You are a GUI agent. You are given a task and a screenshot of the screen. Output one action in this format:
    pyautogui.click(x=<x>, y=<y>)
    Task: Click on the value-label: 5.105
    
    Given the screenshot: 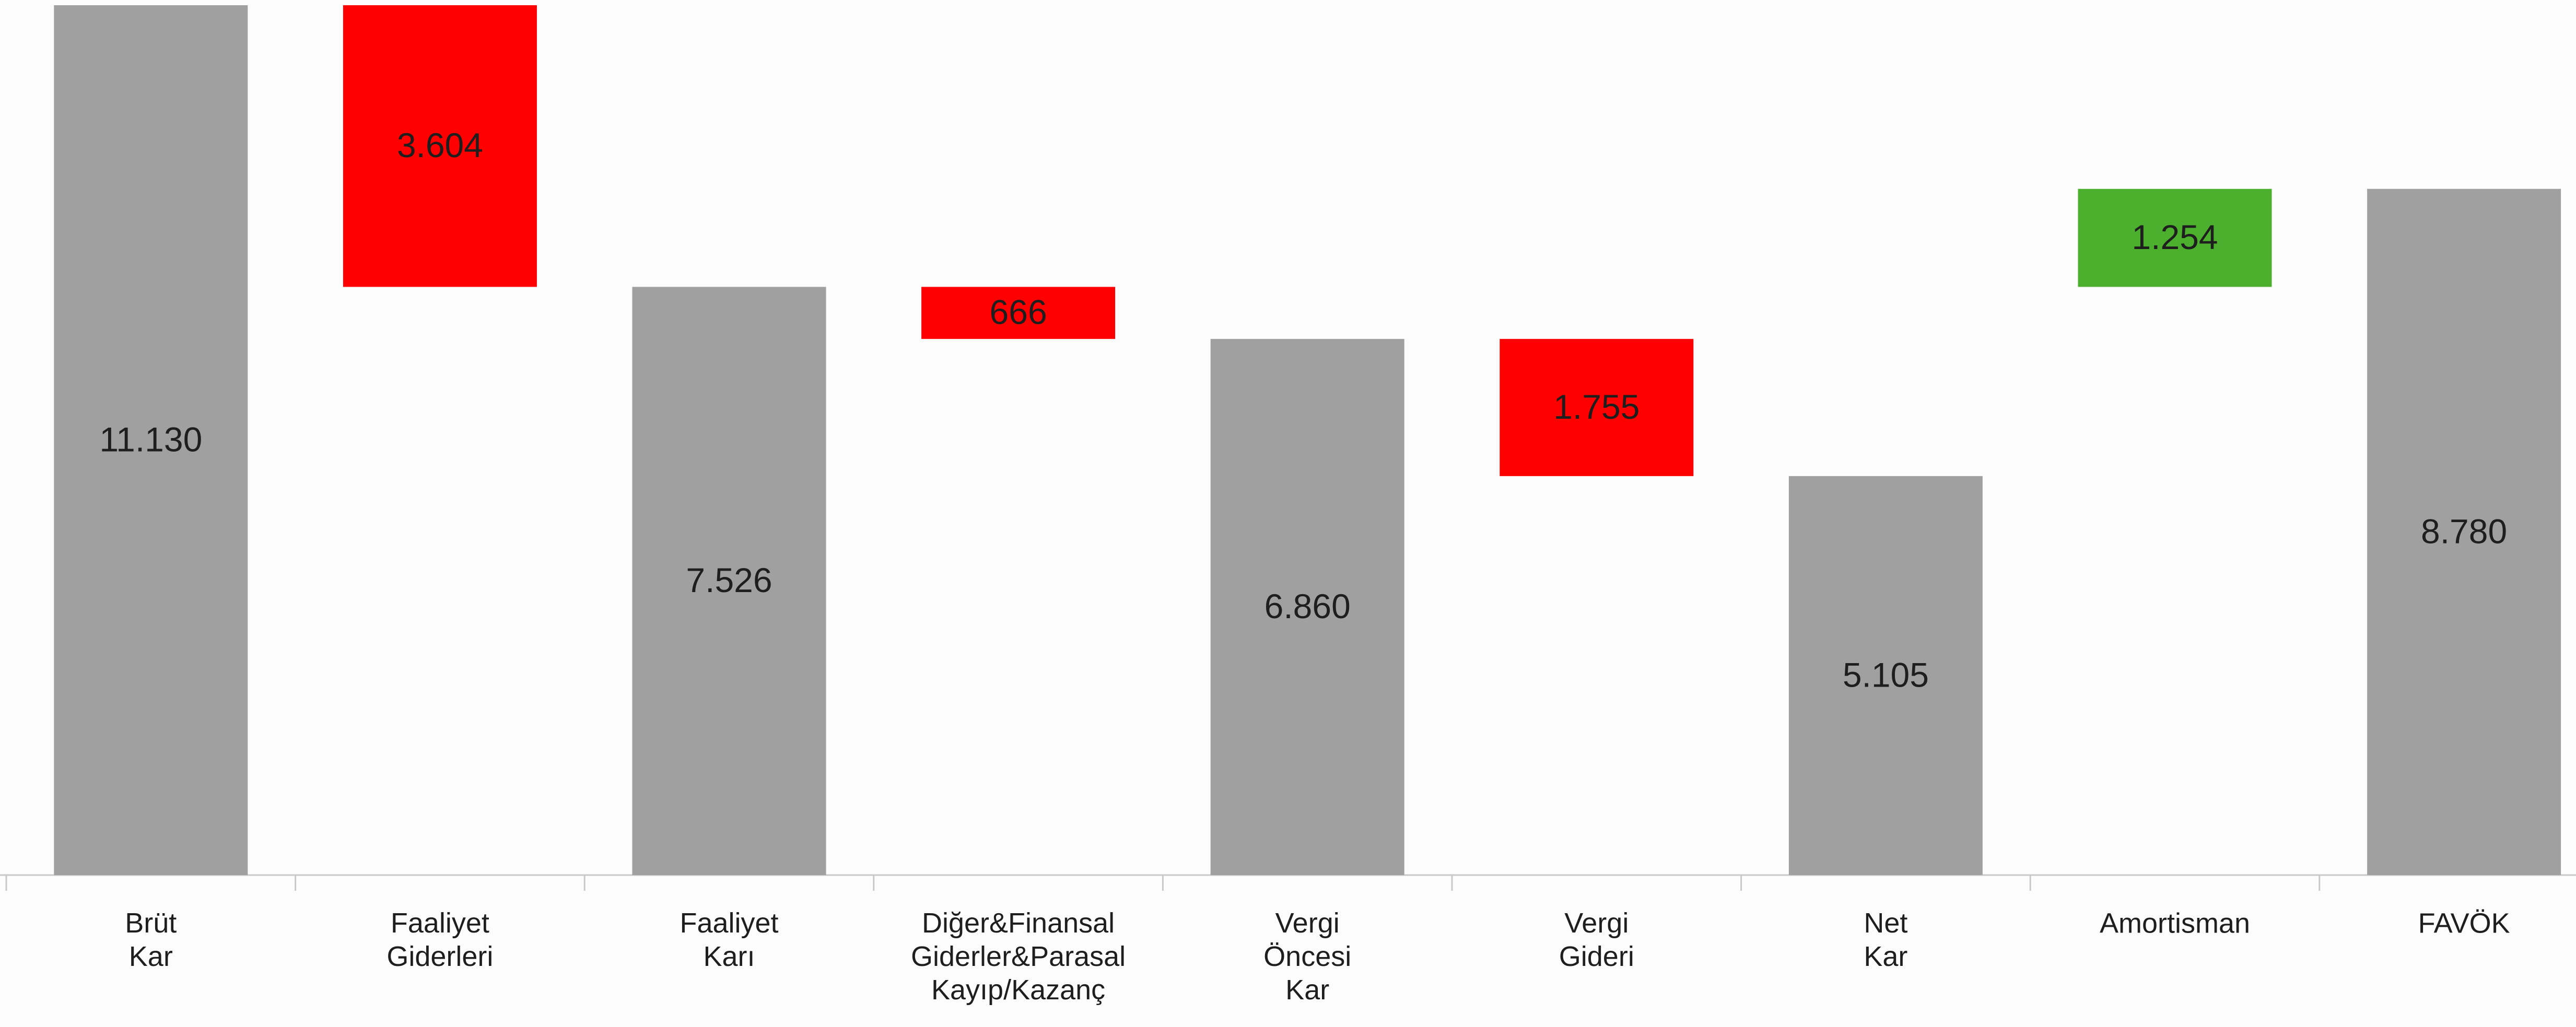 What is the action you would take?
    pyautogui.click(x=1886, y=674)
    